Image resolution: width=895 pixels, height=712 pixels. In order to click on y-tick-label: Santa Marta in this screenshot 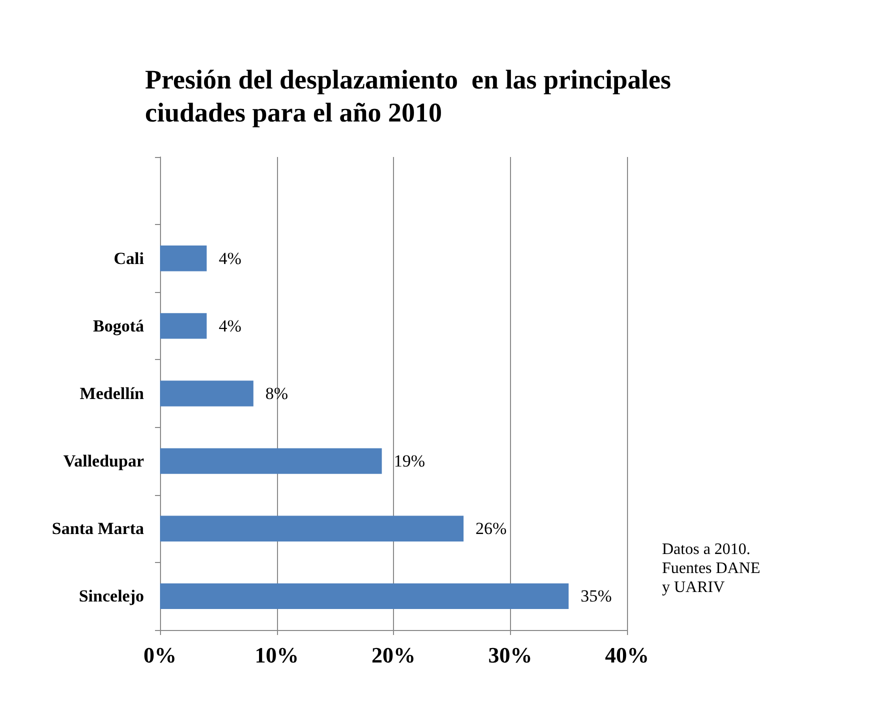, I will do `click(98, 528)`.